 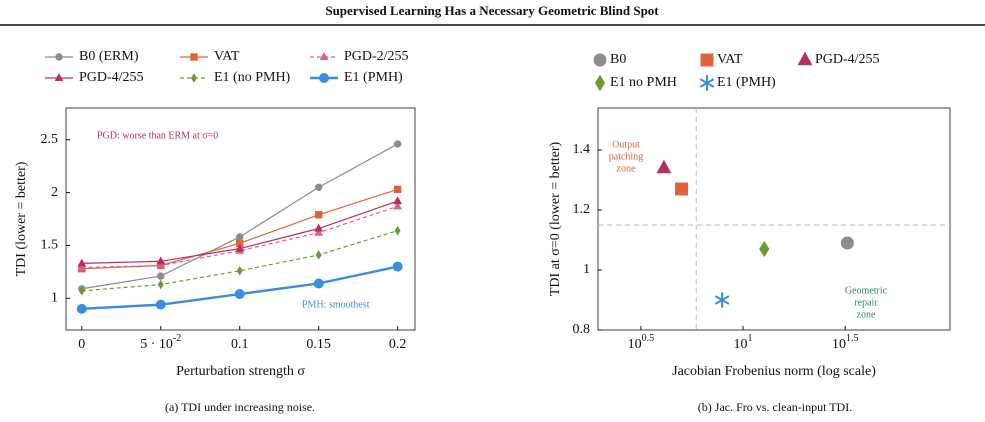 What do you see at coordinates (240, 344) in the screenshot?
I see `x-tick-label: 0.1` at bounding box center [240, 344].